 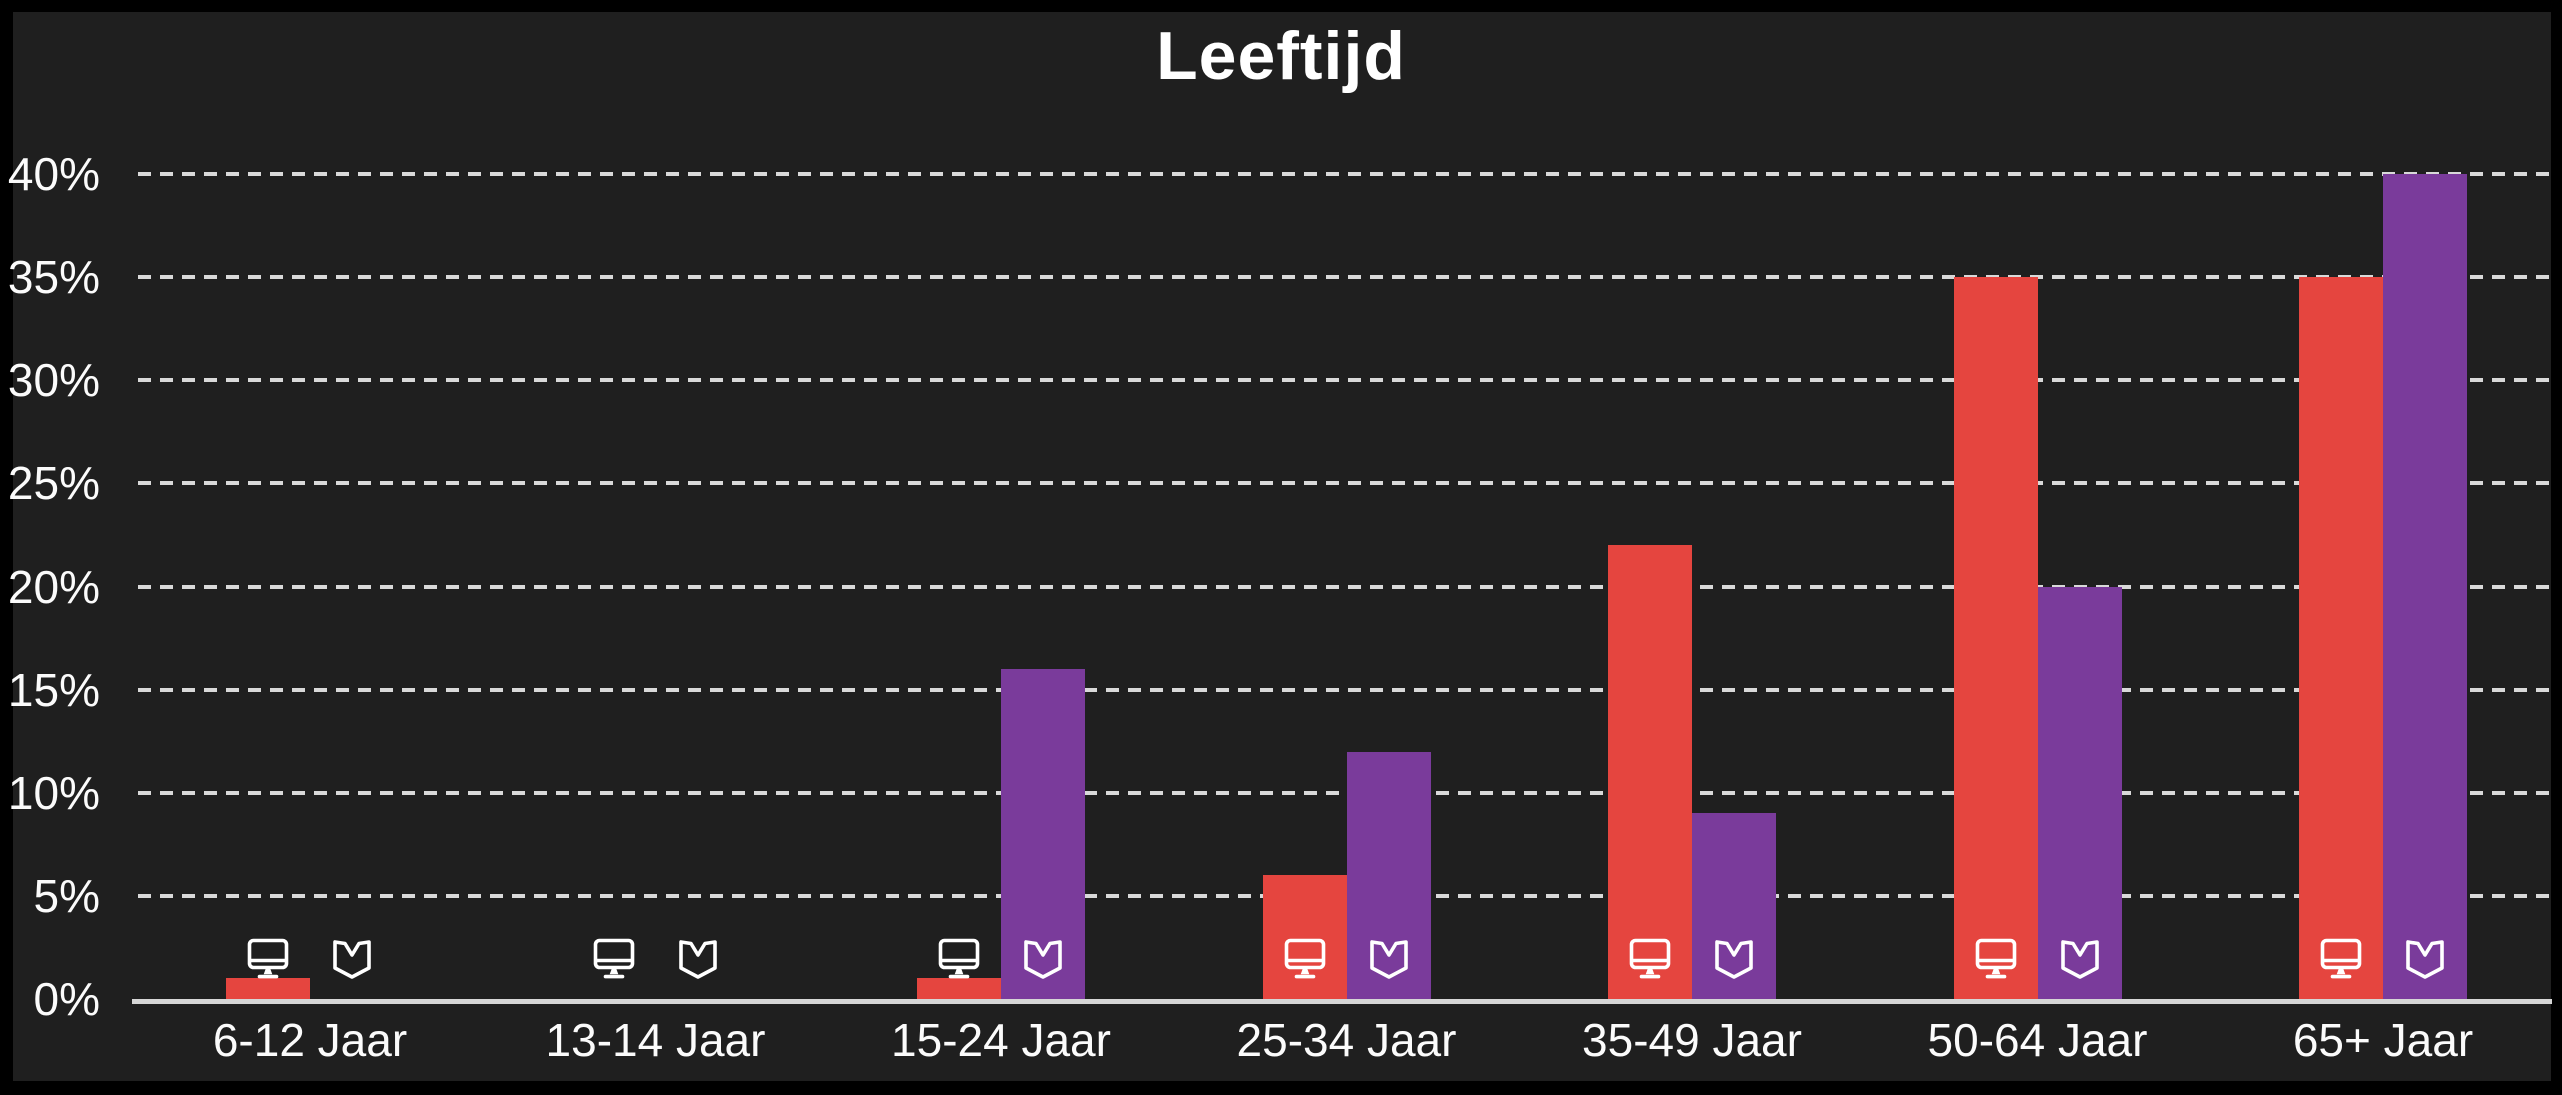 What do you see at coordinates (2383, 1040) in the screenshot?
I see `x-axis-category-label: 65+ Jaar` at bounding box center [2383, 1040].